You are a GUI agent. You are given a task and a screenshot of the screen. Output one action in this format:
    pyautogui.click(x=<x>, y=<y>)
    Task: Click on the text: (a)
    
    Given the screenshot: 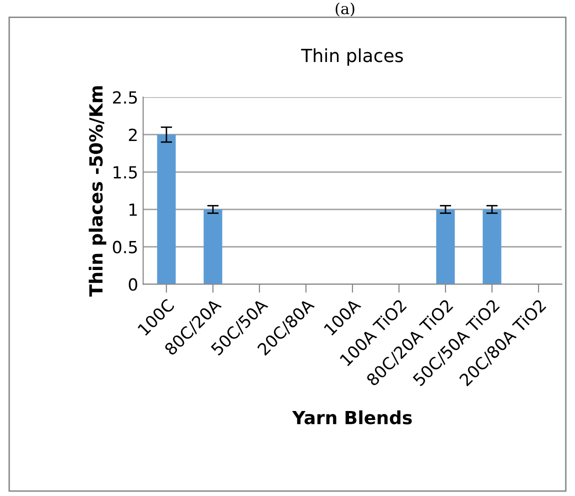 What is the action you would take?
    pyautogui.click(x=345, y=9)
    